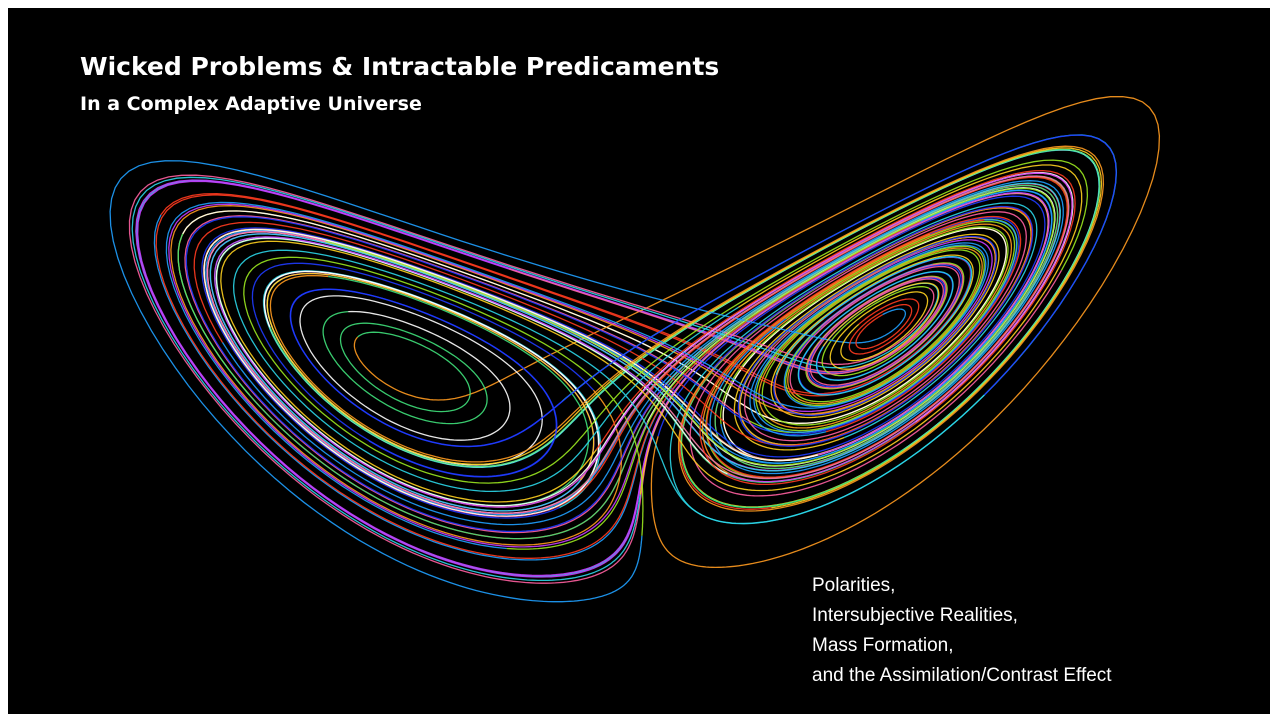 This screenshot has width=1278, height=722. Describe the element at coordinates (915, 615) in the screenshot. I see `caption-line: Intersubjective Realities,` at that location.